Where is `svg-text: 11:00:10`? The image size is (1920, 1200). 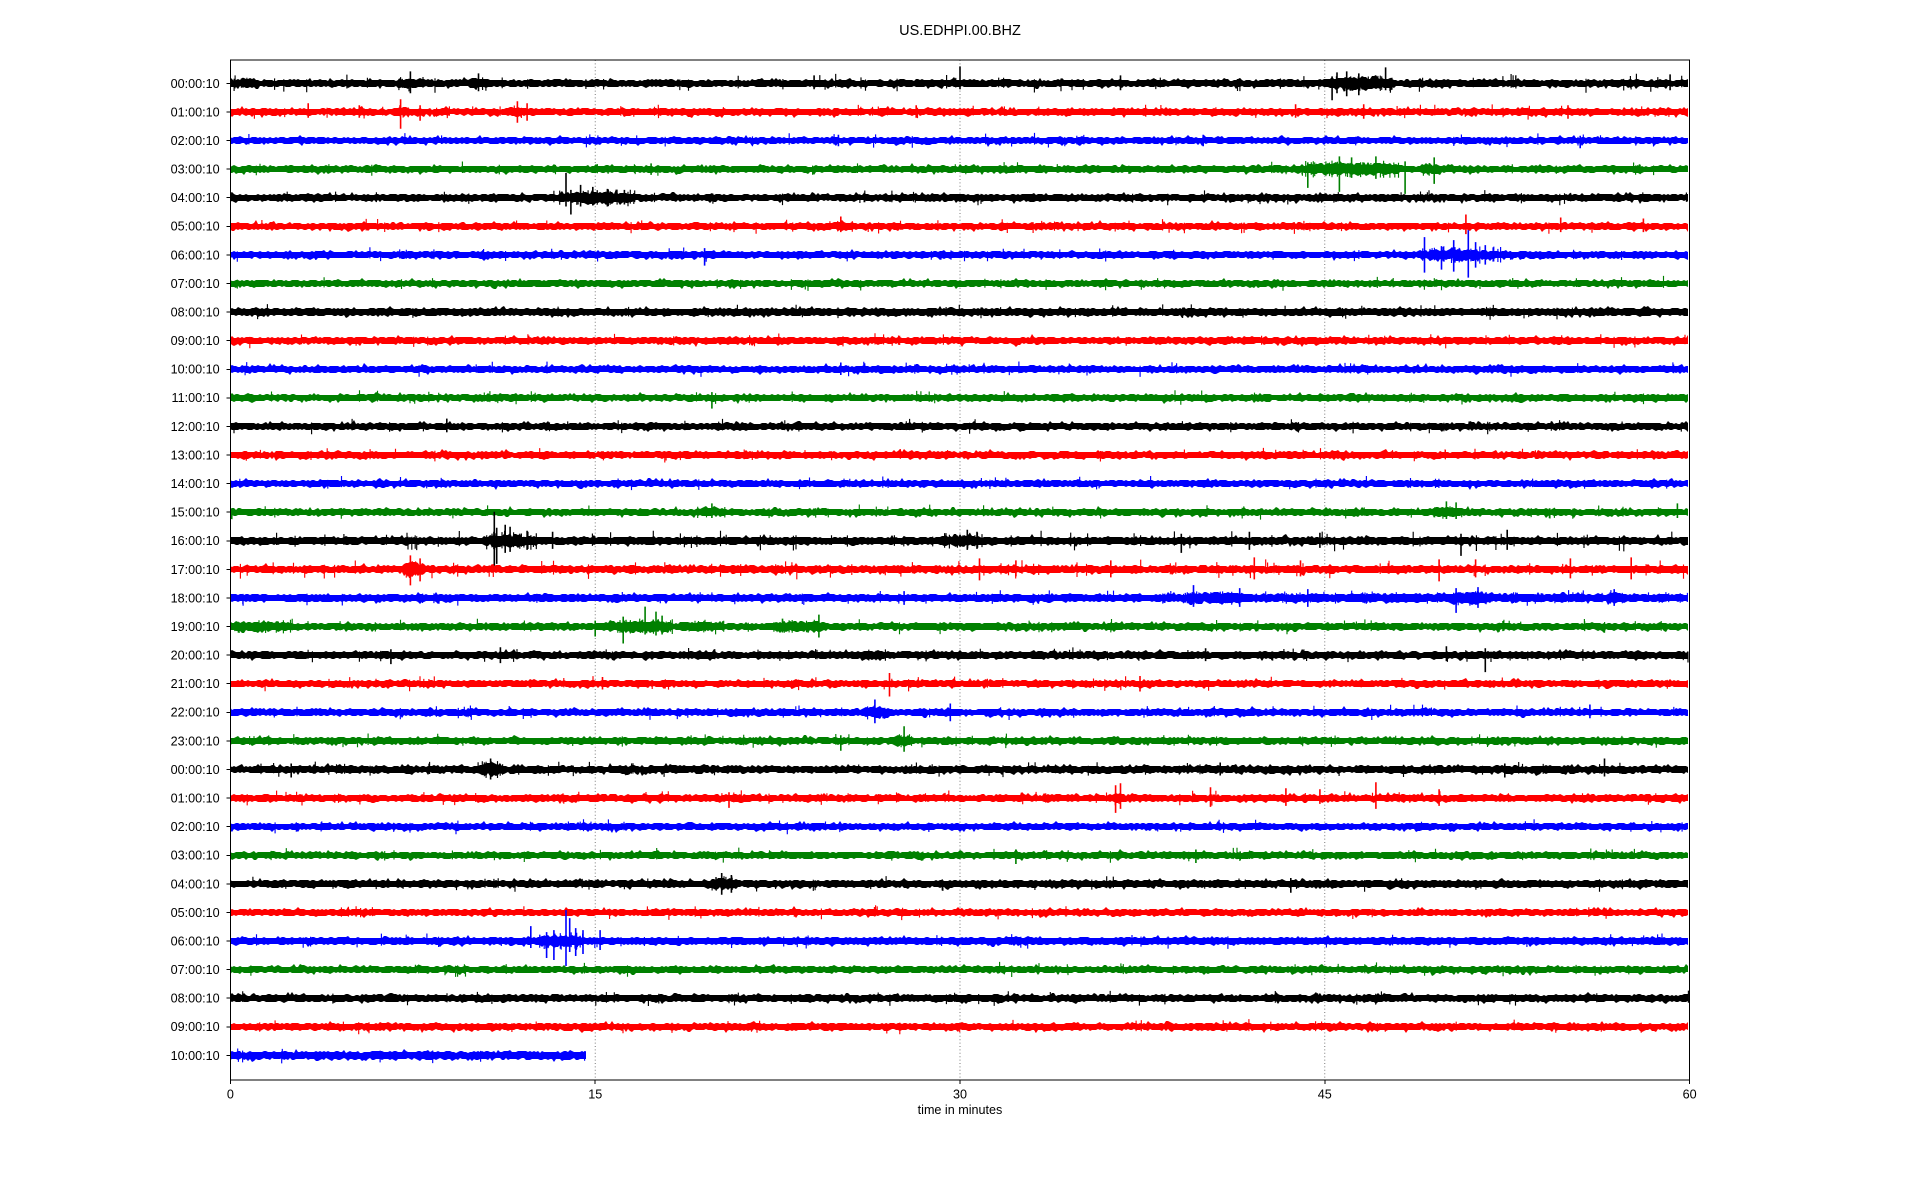 svg-text: 11:00:10 is located at coordinates (196, 398).